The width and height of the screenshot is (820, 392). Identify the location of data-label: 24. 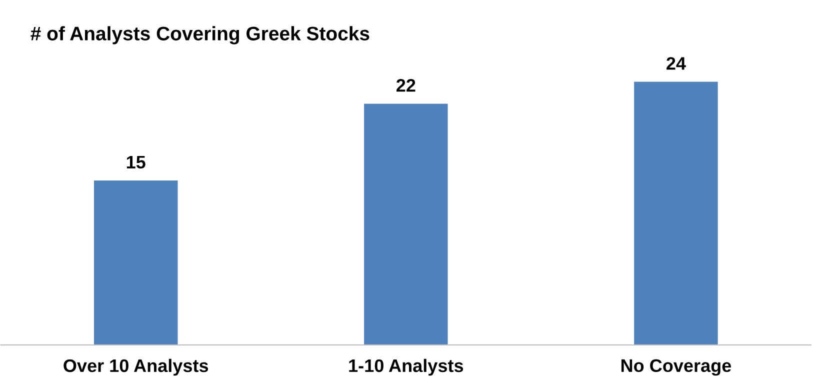
(676, 63).